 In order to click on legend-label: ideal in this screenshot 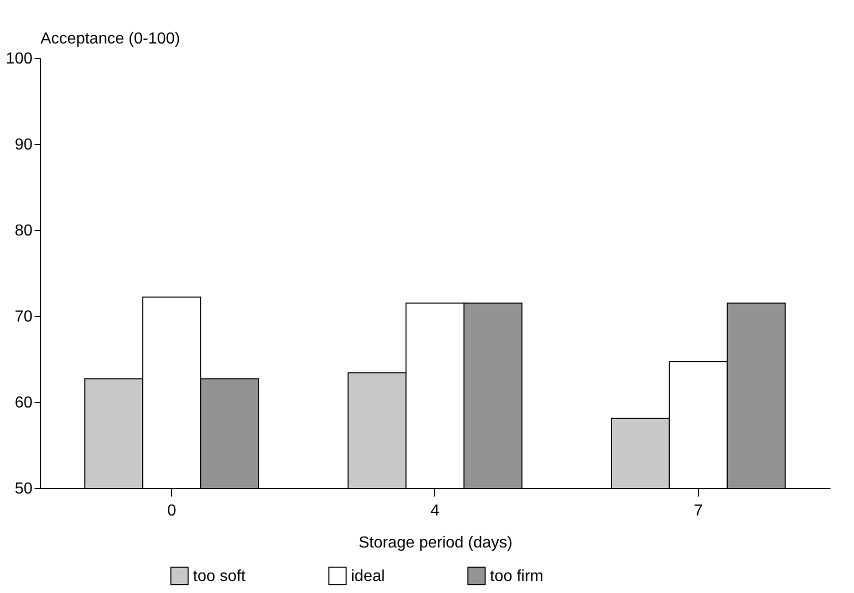, I will do `click(368, 576)`.